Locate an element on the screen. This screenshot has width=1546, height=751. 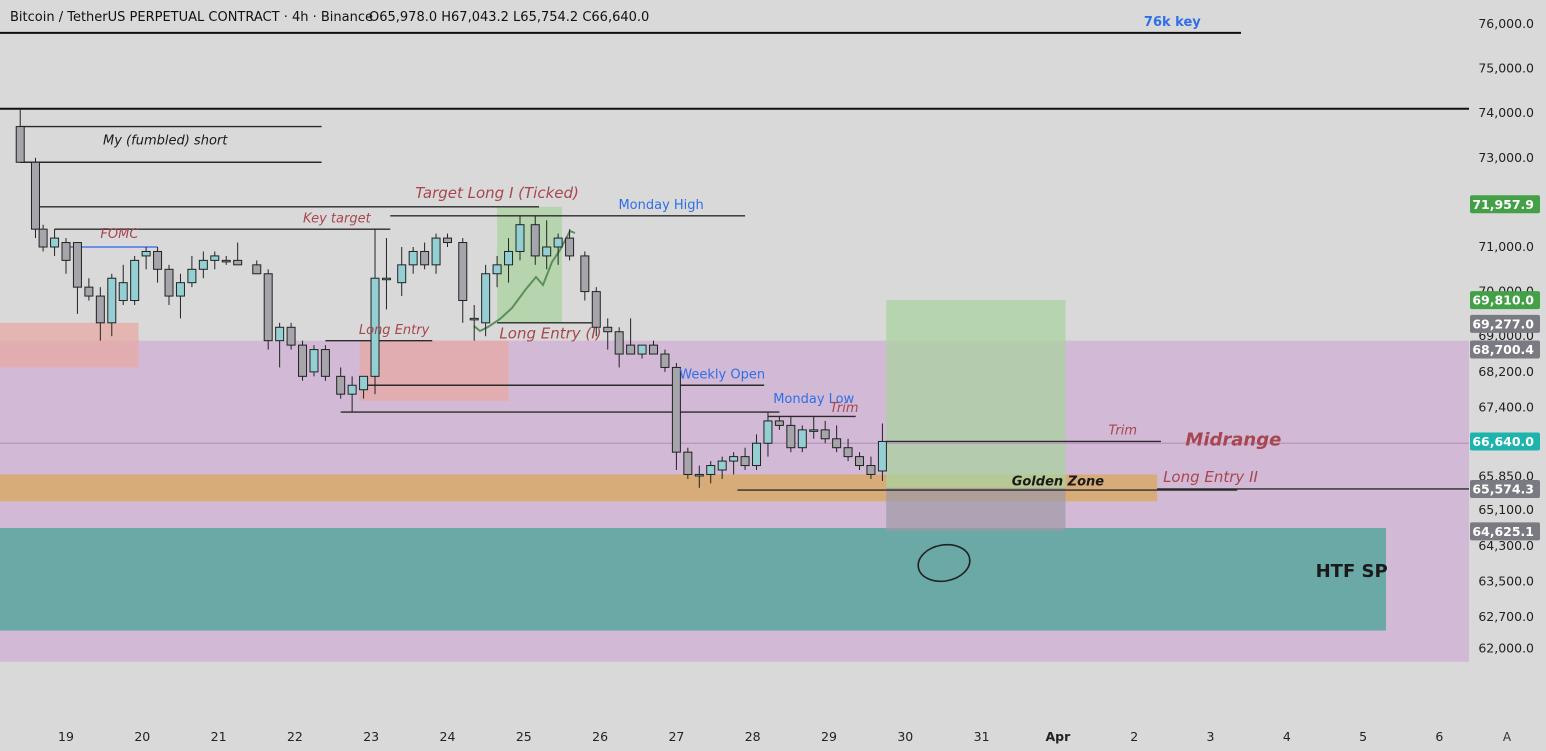
price-tick-label: 62,000.0 is located at coordinates (1506, 647).